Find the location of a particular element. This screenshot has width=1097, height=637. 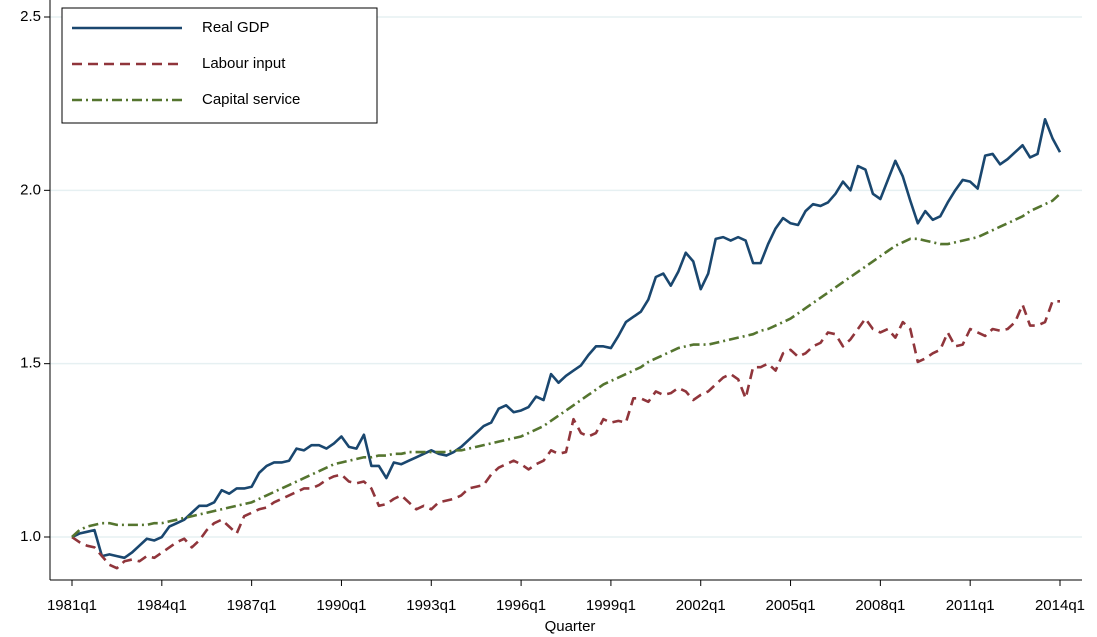

x-tick-label: 2005q1 is located at coordinates (791, 605).